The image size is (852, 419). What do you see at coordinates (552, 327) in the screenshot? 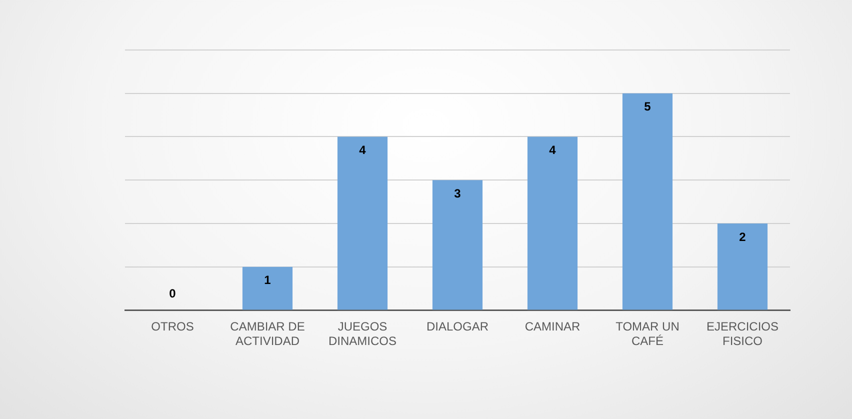
I see `x-tick-label: CAMINAR` at bounding box center [552, 327].